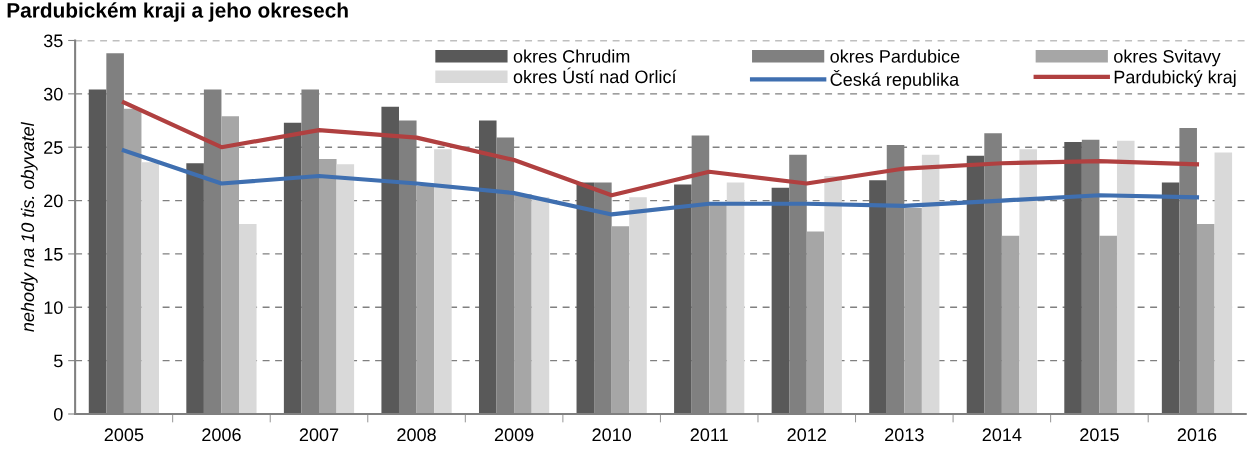 The height and width of the screenshot is (450, 1252). Describe the element at coordinates (29, 226) in the screenshot. I see `y-axis-title: nehody na 10 tis. obyvatel` at that location.